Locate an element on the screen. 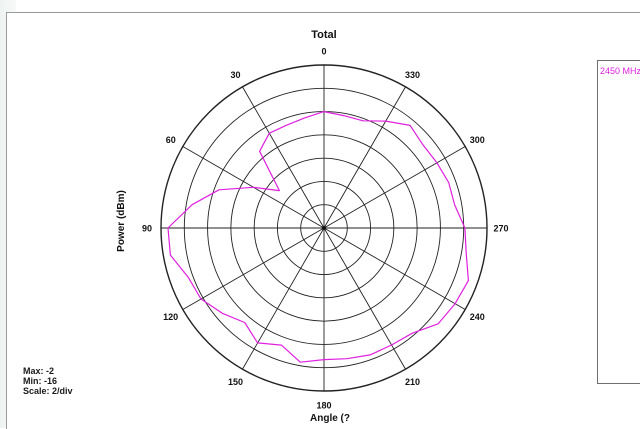 The height and width of the screenshot is (429, 640). angle-tick-label: 60 is located at coordinates (171, 140).